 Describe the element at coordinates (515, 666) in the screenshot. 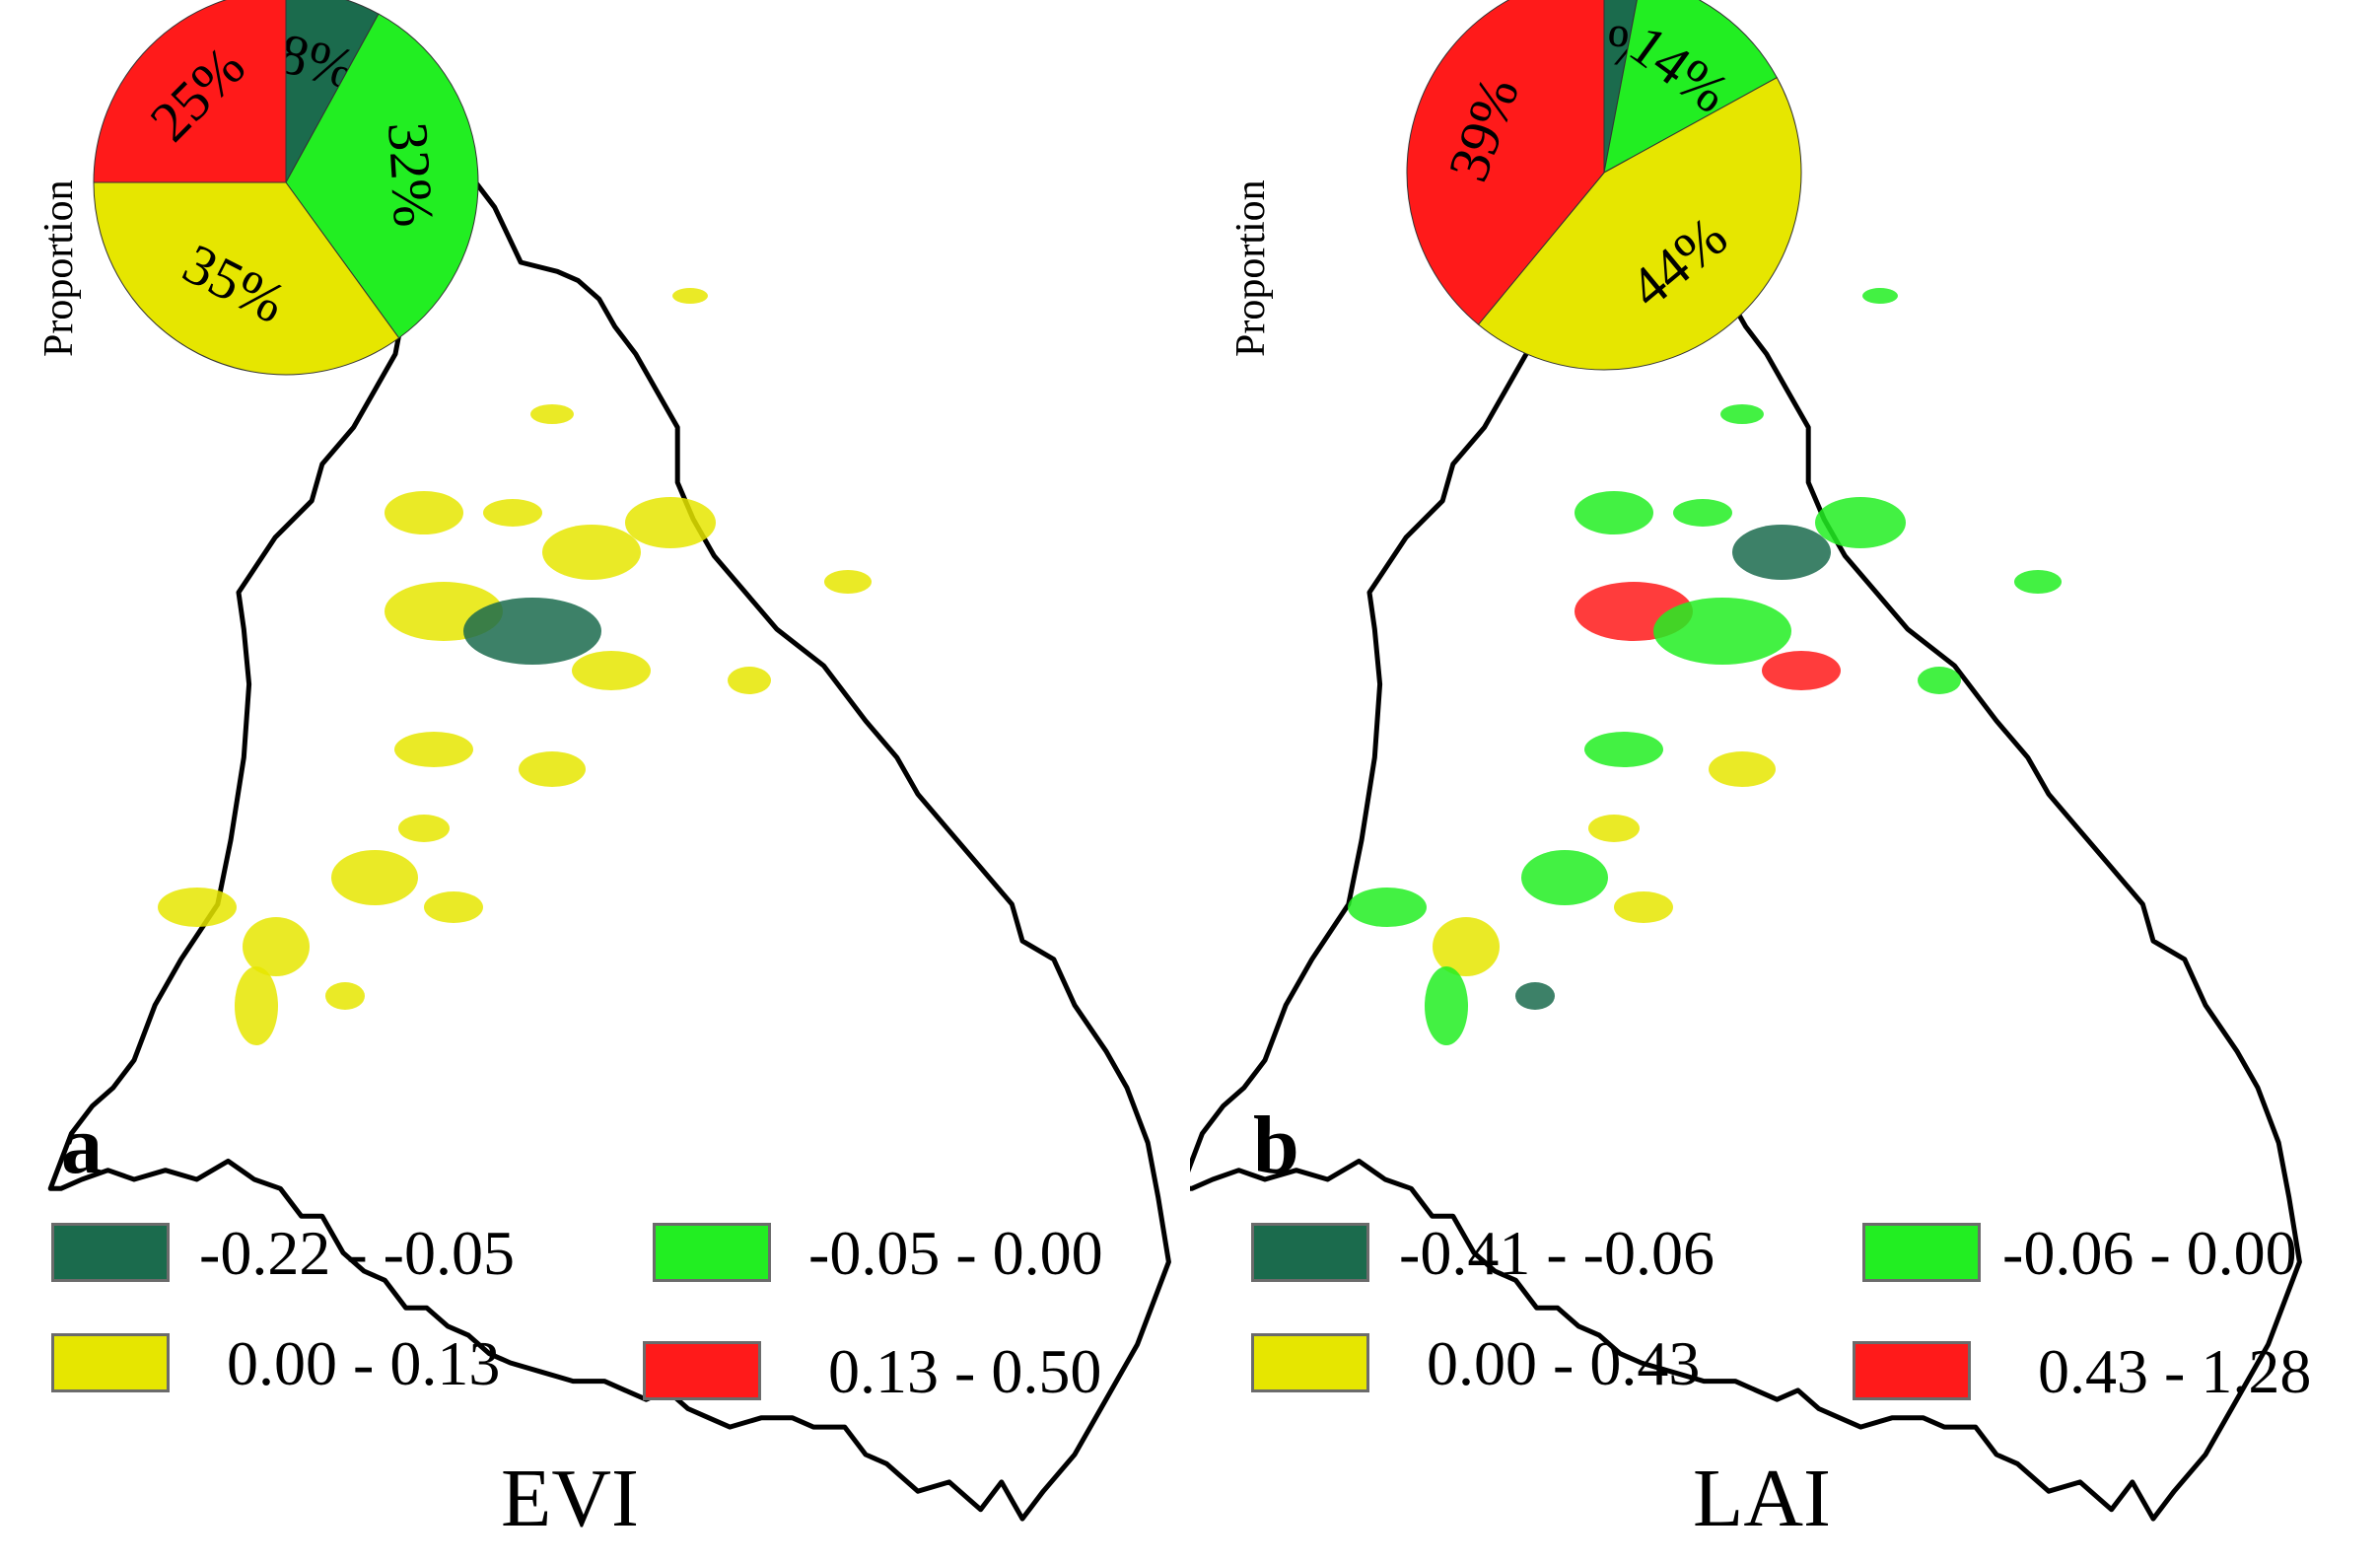

I see `change-patches-evi` at that location.